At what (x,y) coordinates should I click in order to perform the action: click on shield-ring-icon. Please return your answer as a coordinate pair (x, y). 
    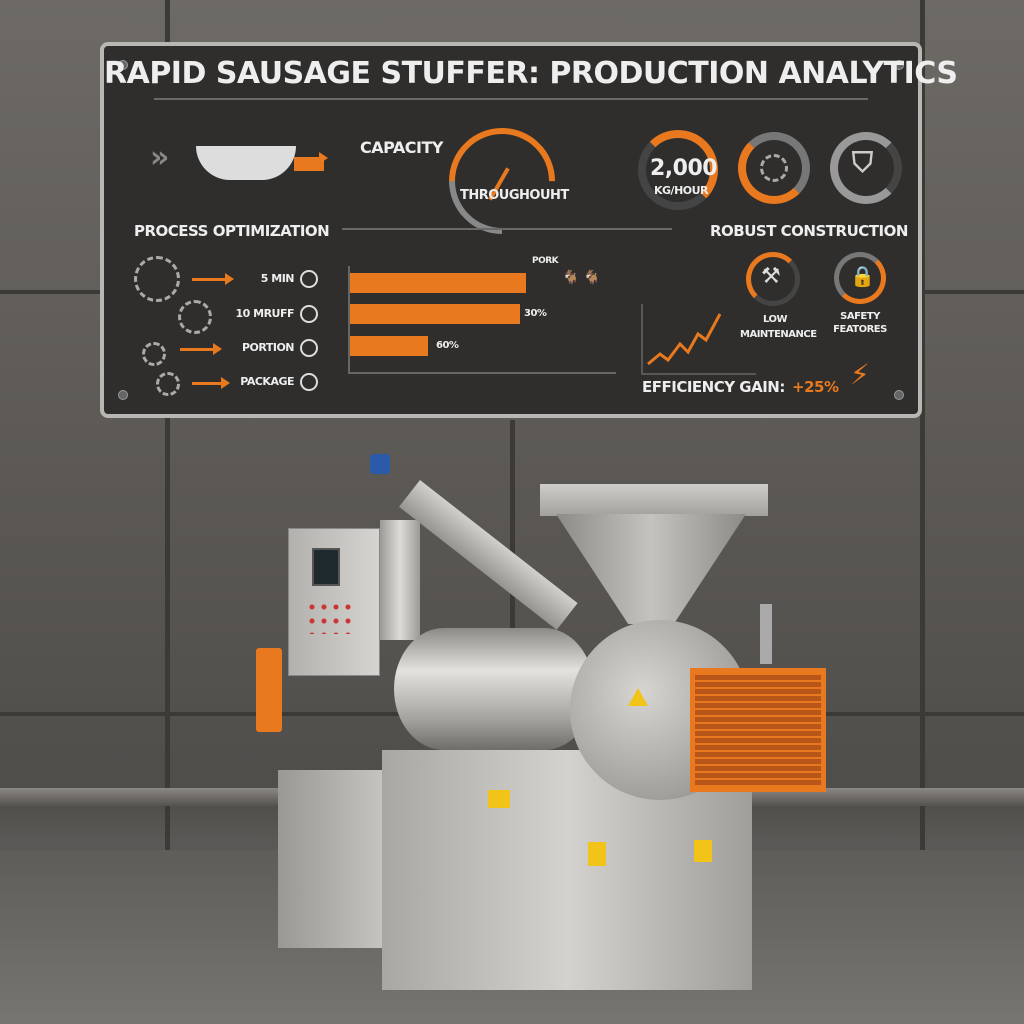
    Looking at the image, I should click on (866, 168).